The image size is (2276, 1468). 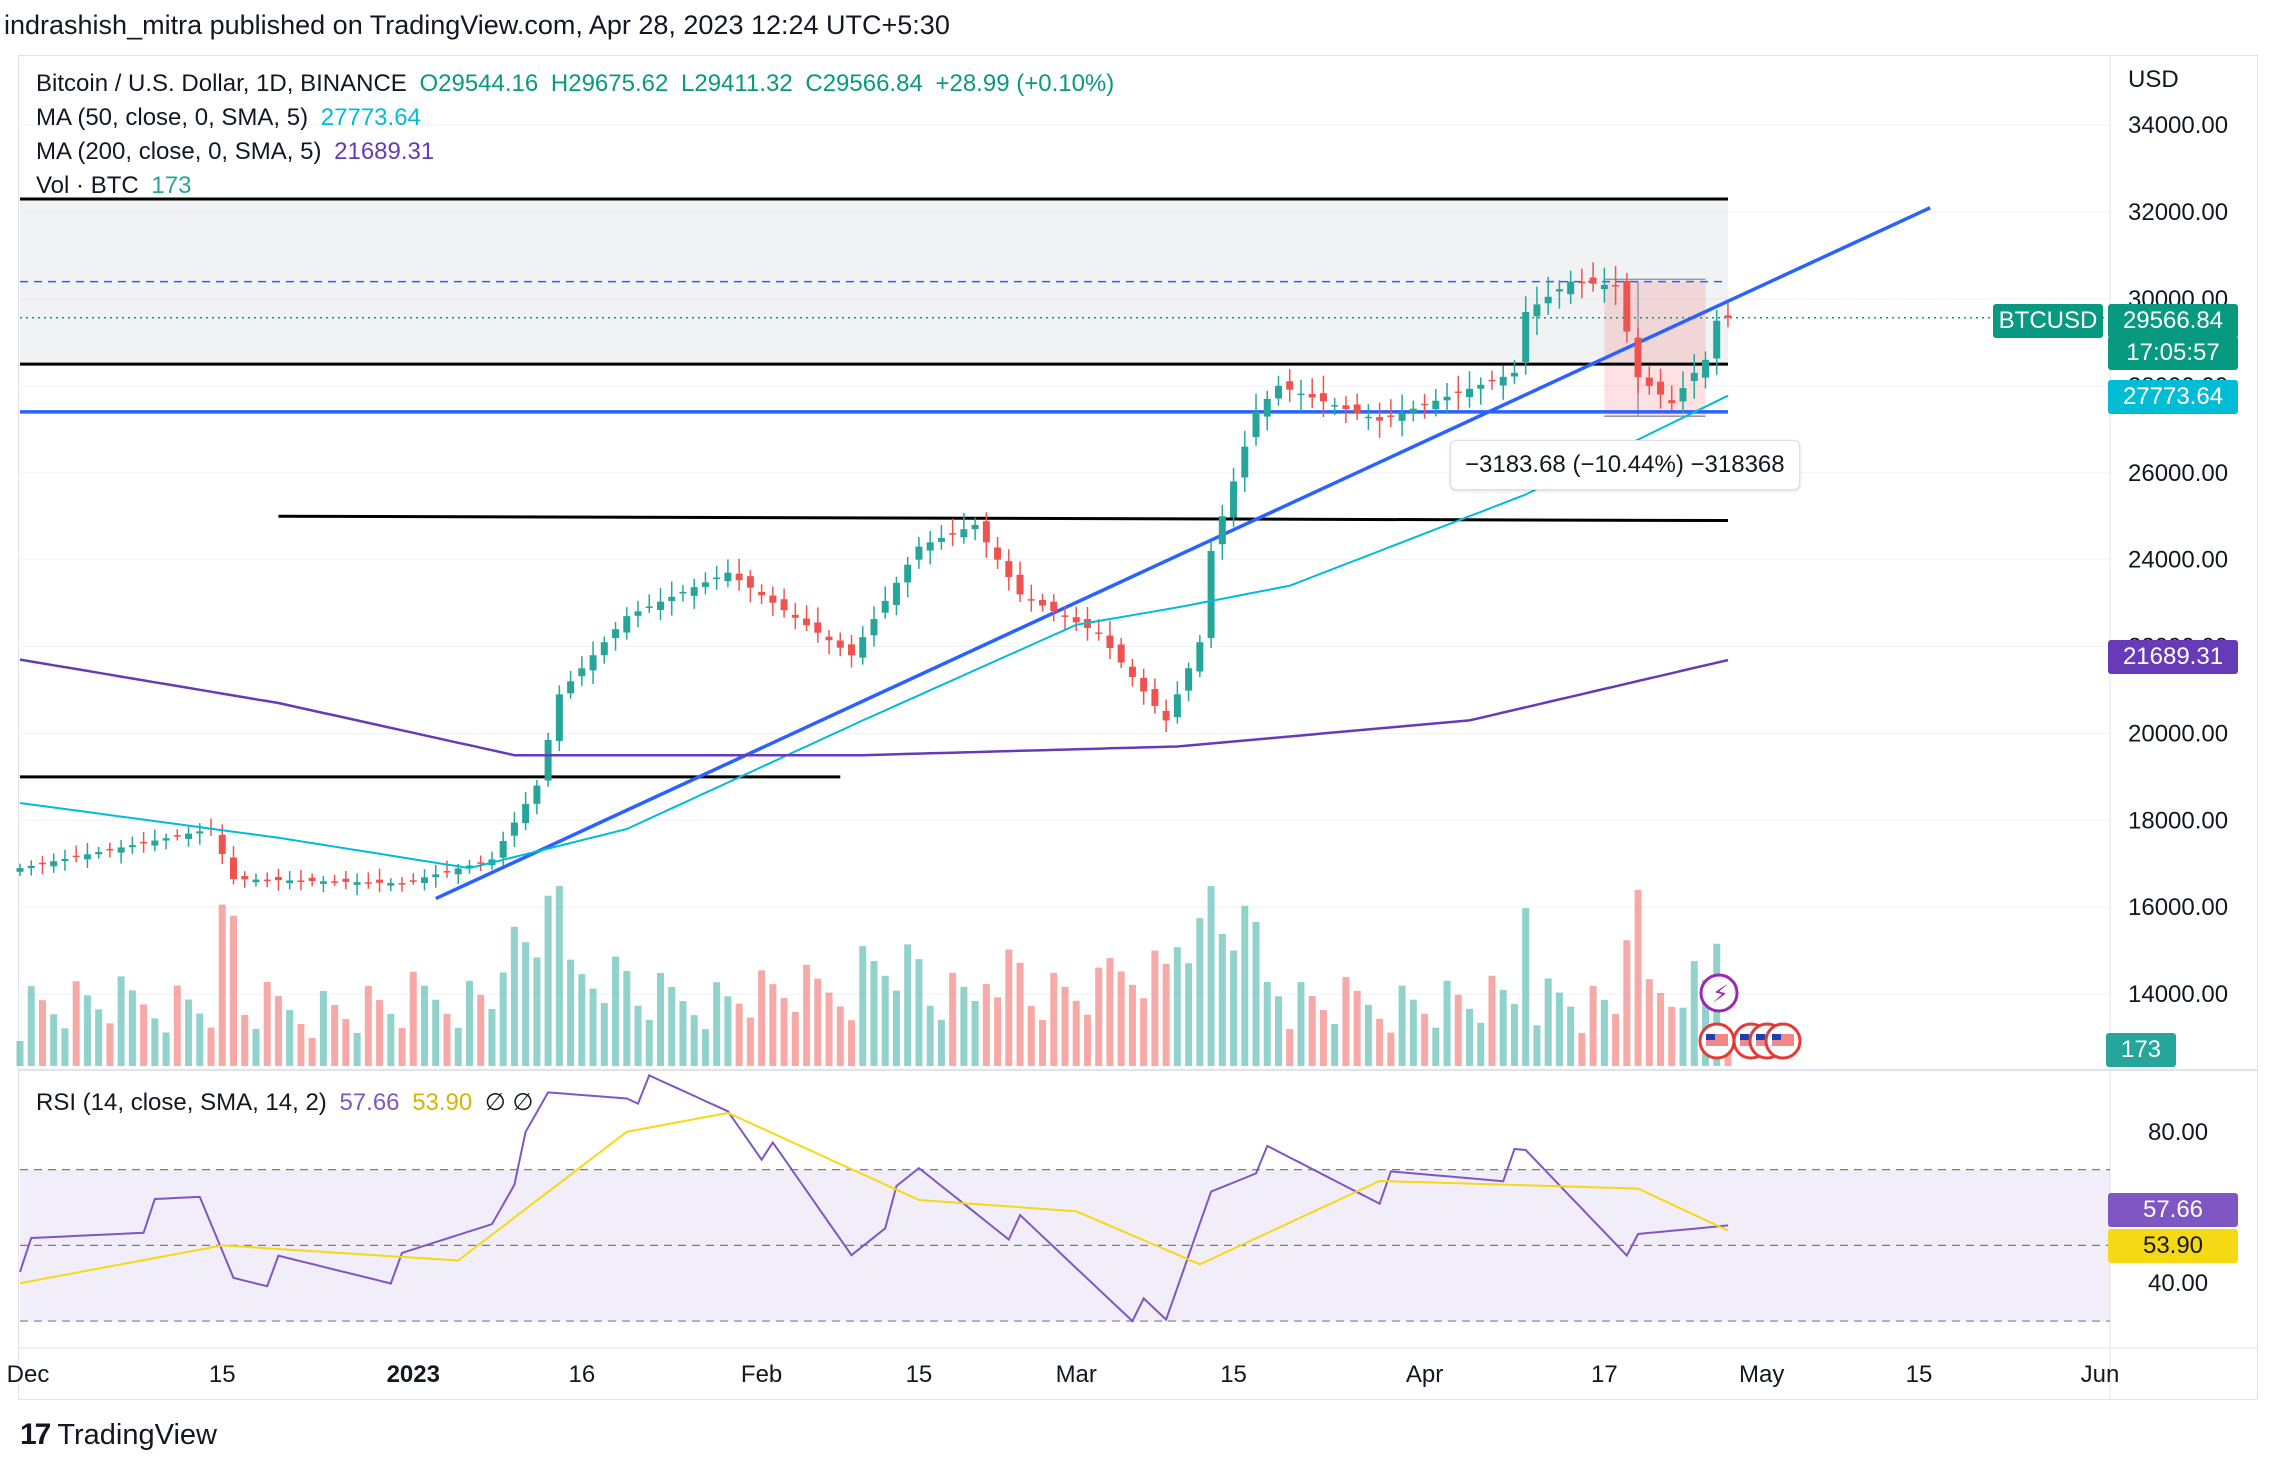 I want to click on time-axis-label: Dec, so click(x=28, y=1374).